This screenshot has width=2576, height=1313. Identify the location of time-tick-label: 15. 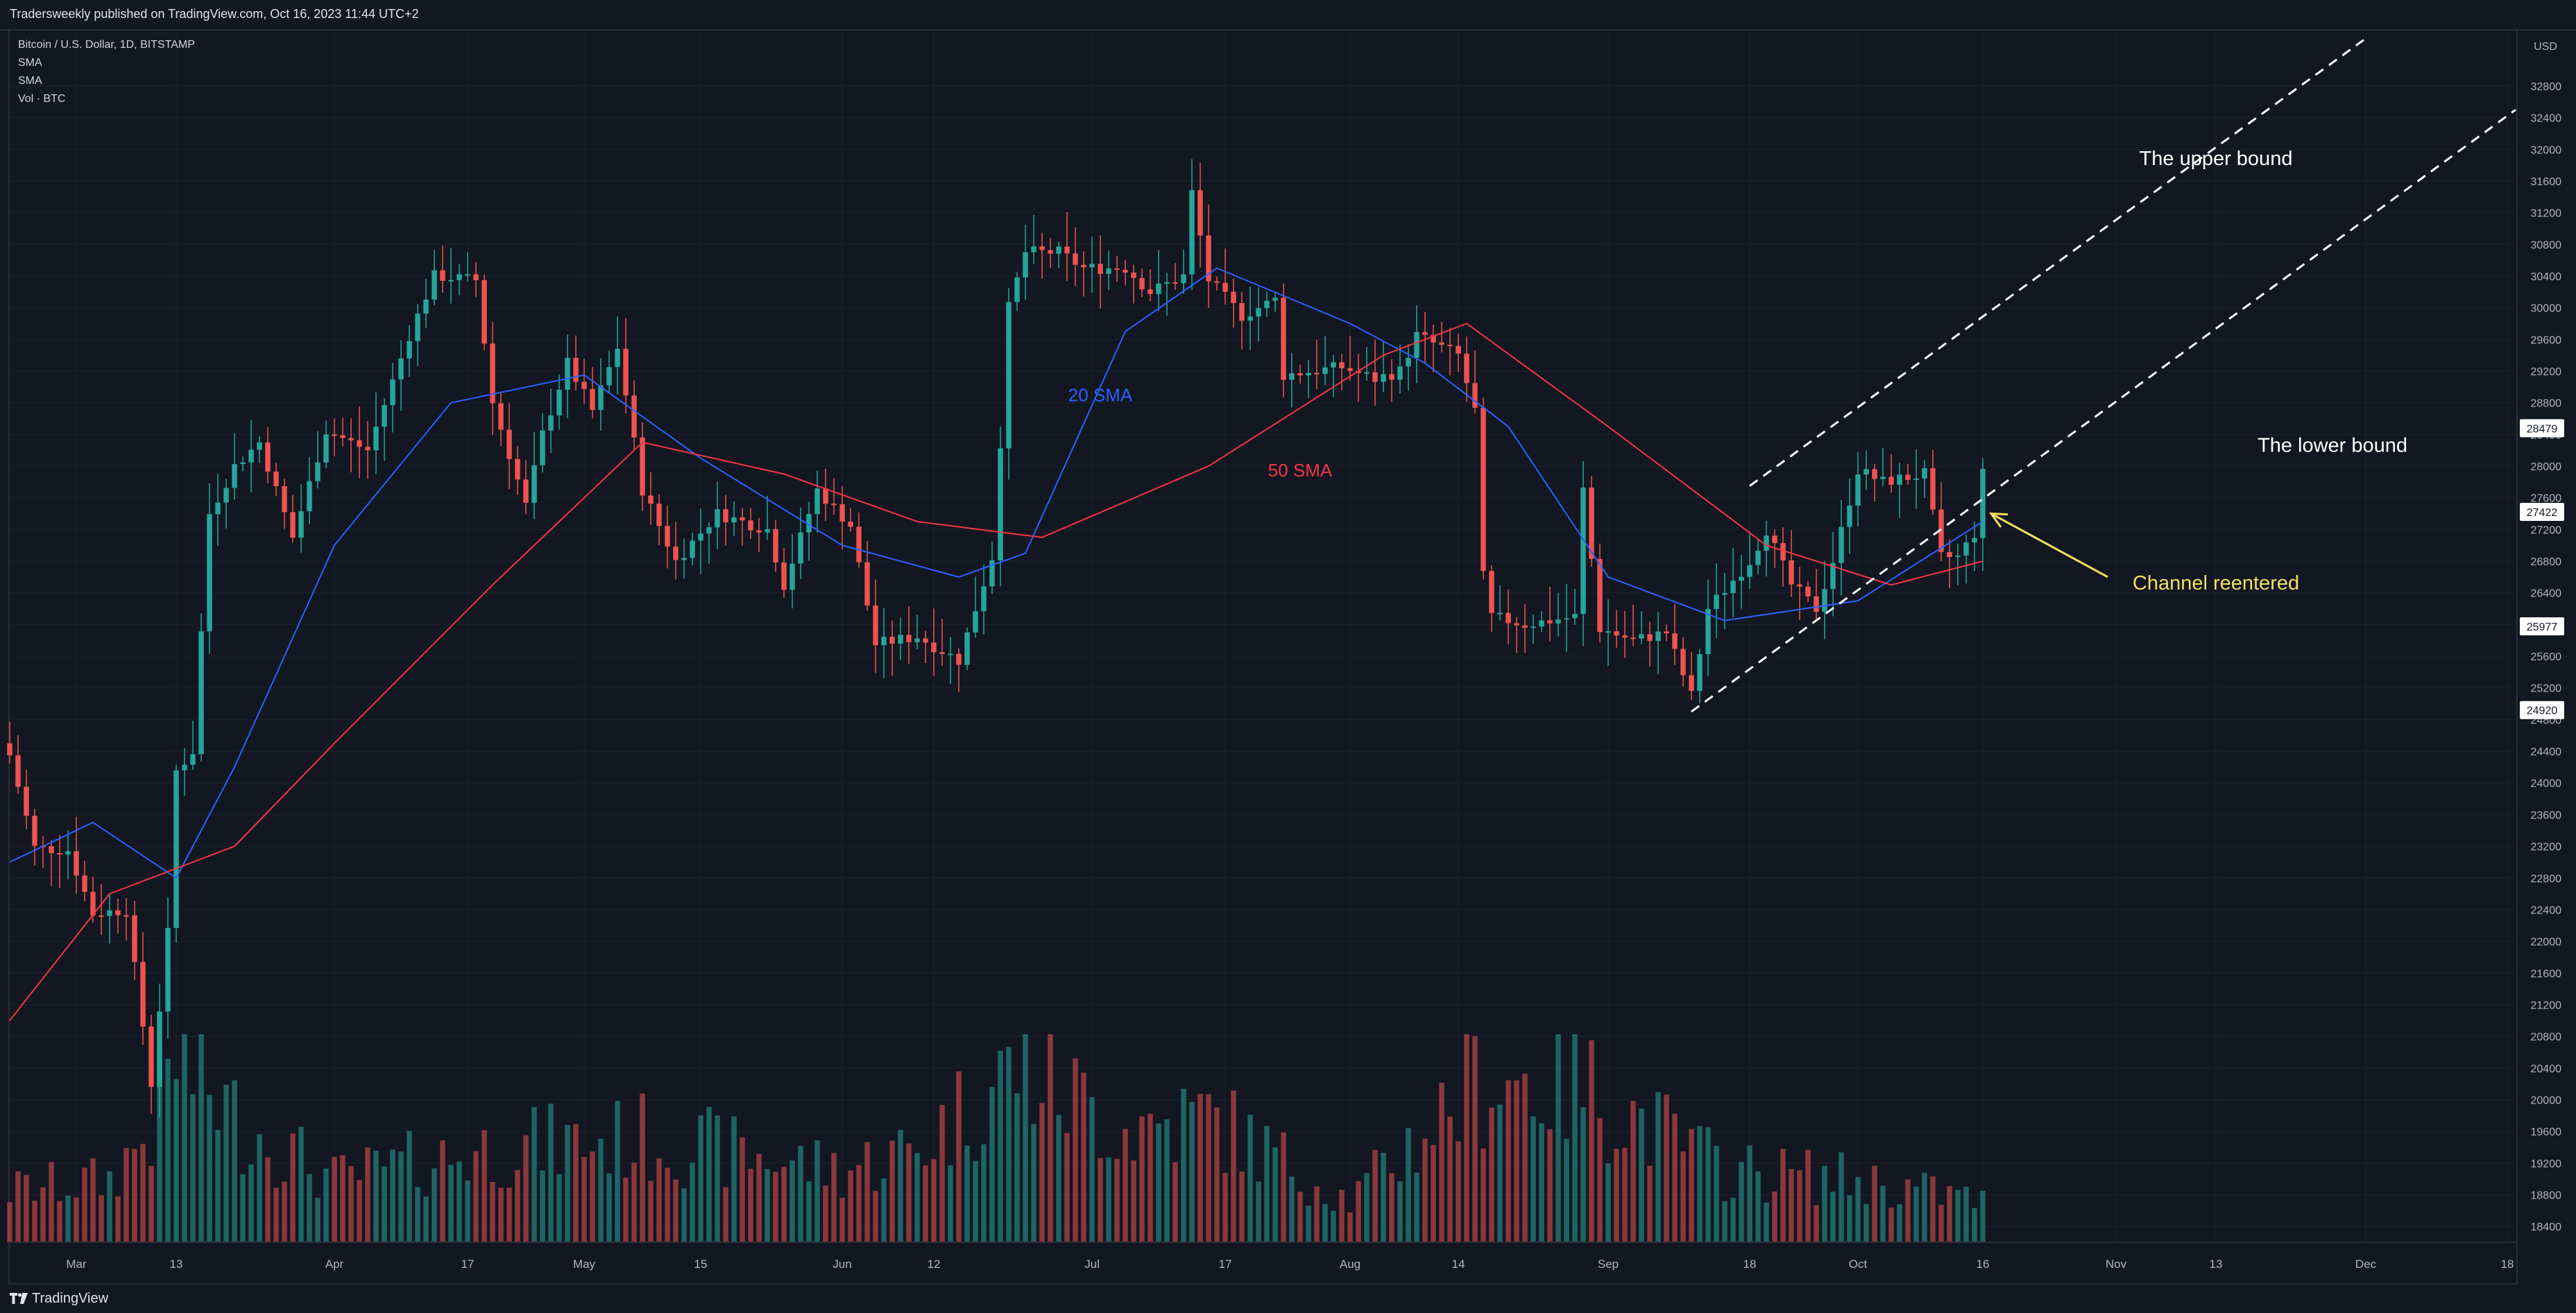
(701, 1264).